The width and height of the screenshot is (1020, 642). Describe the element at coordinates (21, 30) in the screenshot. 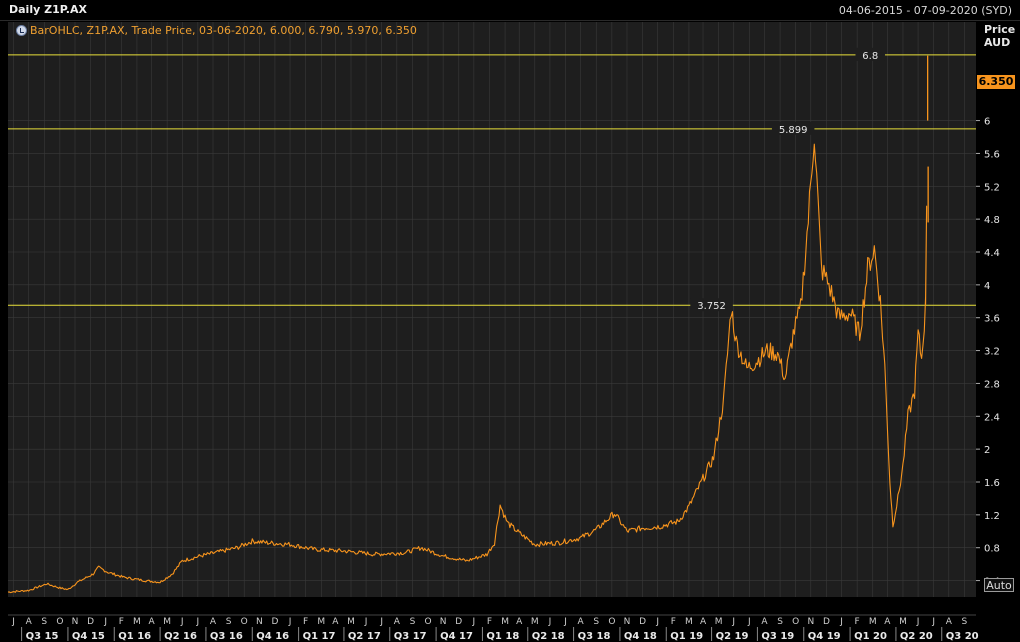

I see `series-icon` at that location.